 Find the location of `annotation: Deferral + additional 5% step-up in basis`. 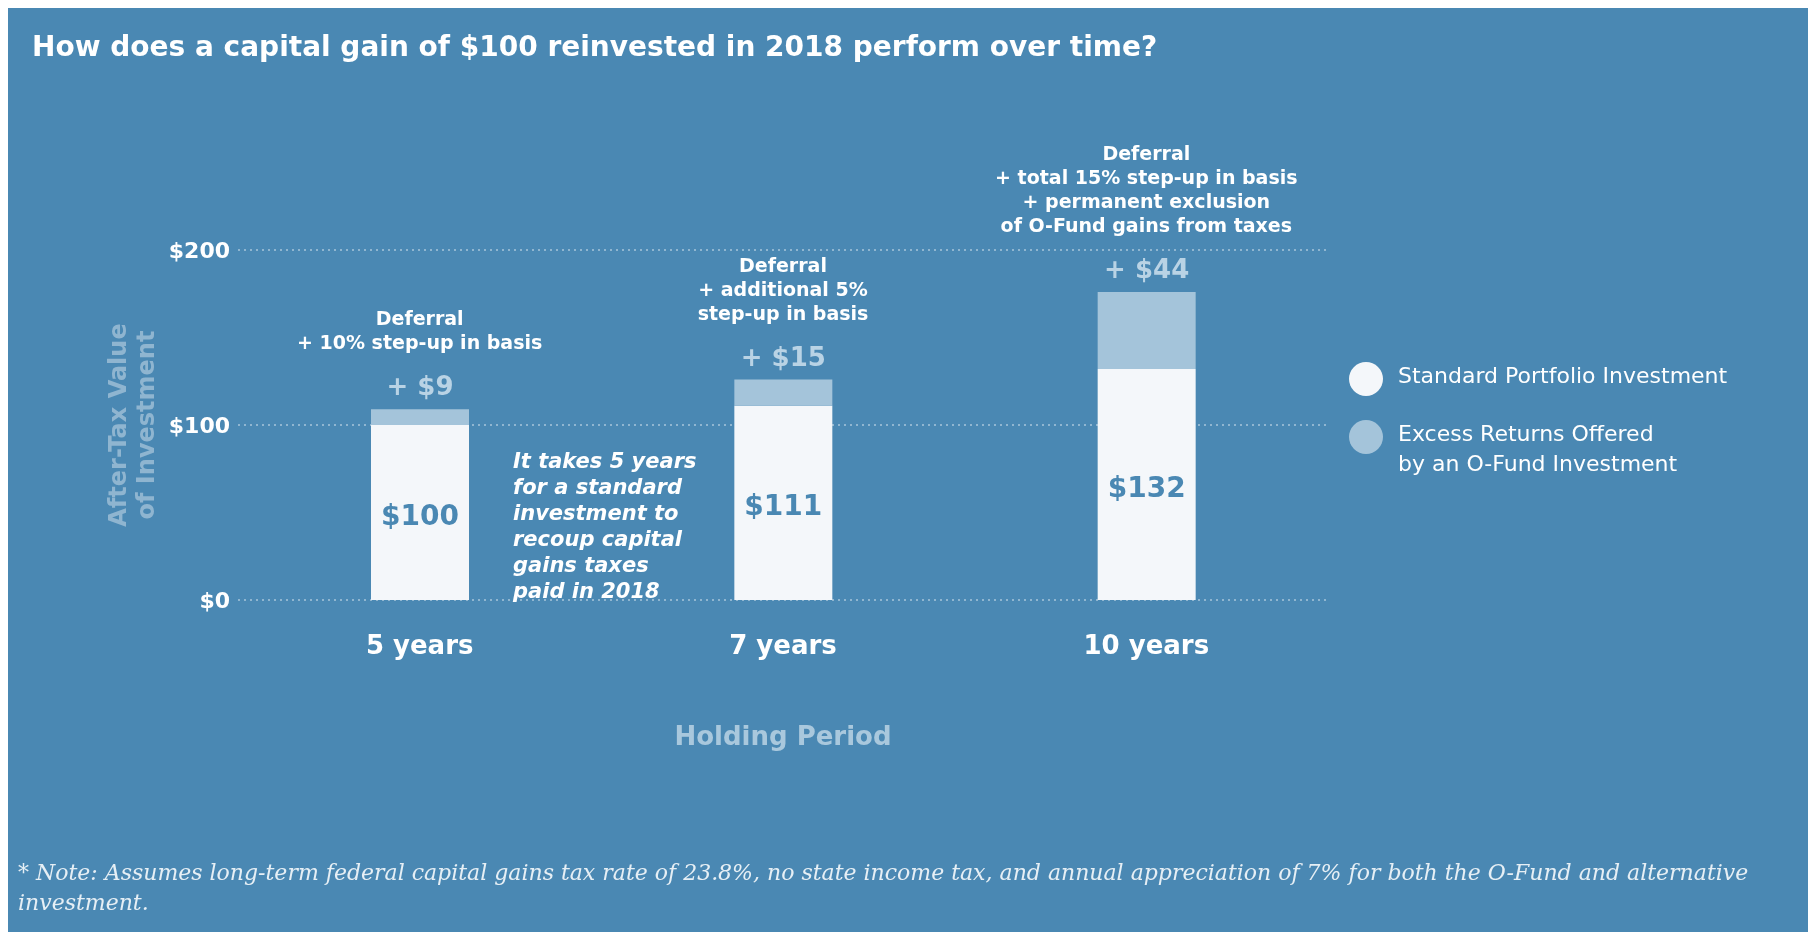

annotation: Deferral + additional 5% step-up in basis is located at coordinates (783, 288).